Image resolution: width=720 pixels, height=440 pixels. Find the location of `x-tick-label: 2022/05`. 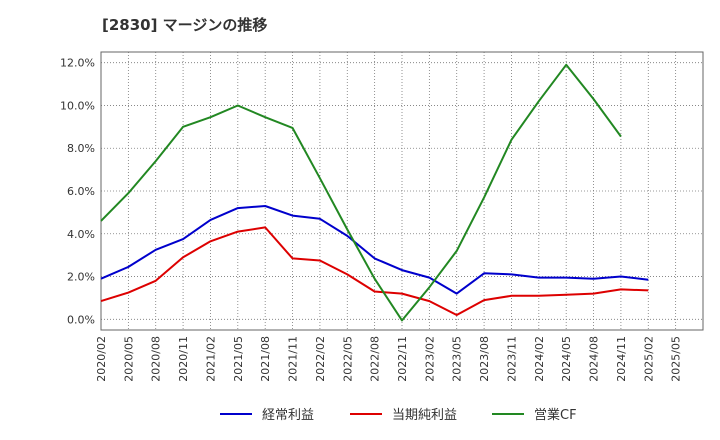

x-tick-label: 2022/05 is located at coordinates (347, 359).